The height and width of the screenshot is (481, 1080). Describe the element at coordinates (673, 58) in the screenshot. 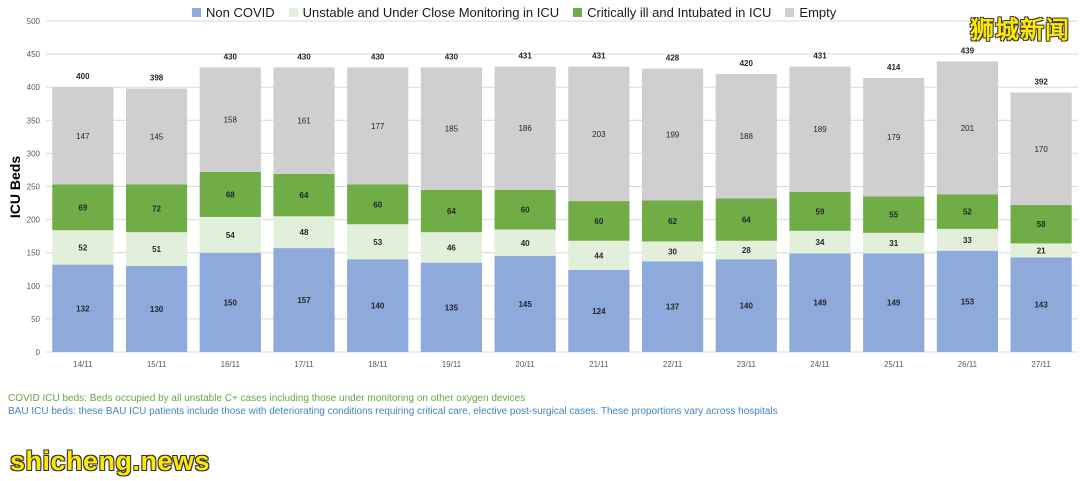

I see `total-label: 428` at that location.